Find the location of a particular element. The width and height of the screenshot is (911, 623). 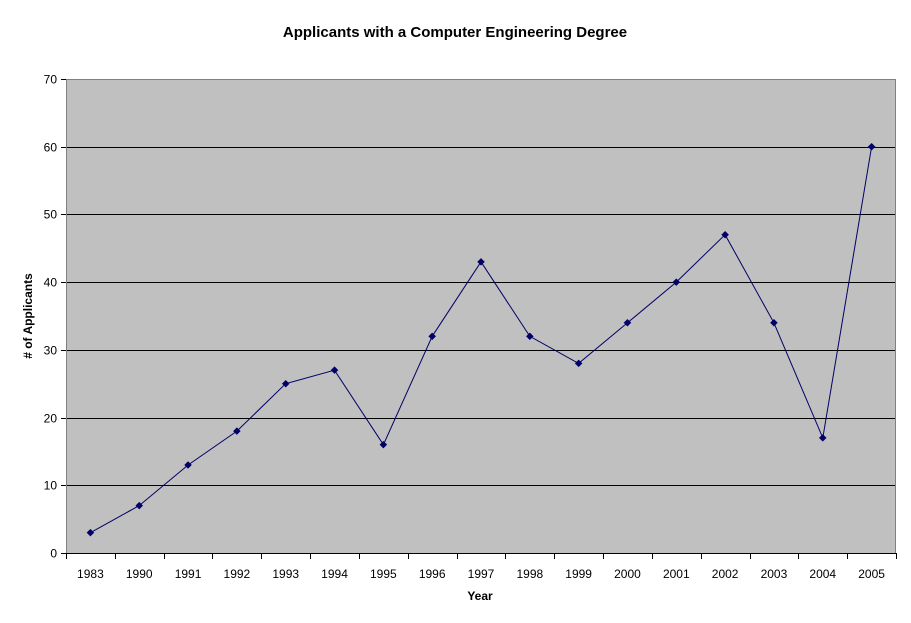

x-tick-label: 1999 is located at coordinates (578, 574).